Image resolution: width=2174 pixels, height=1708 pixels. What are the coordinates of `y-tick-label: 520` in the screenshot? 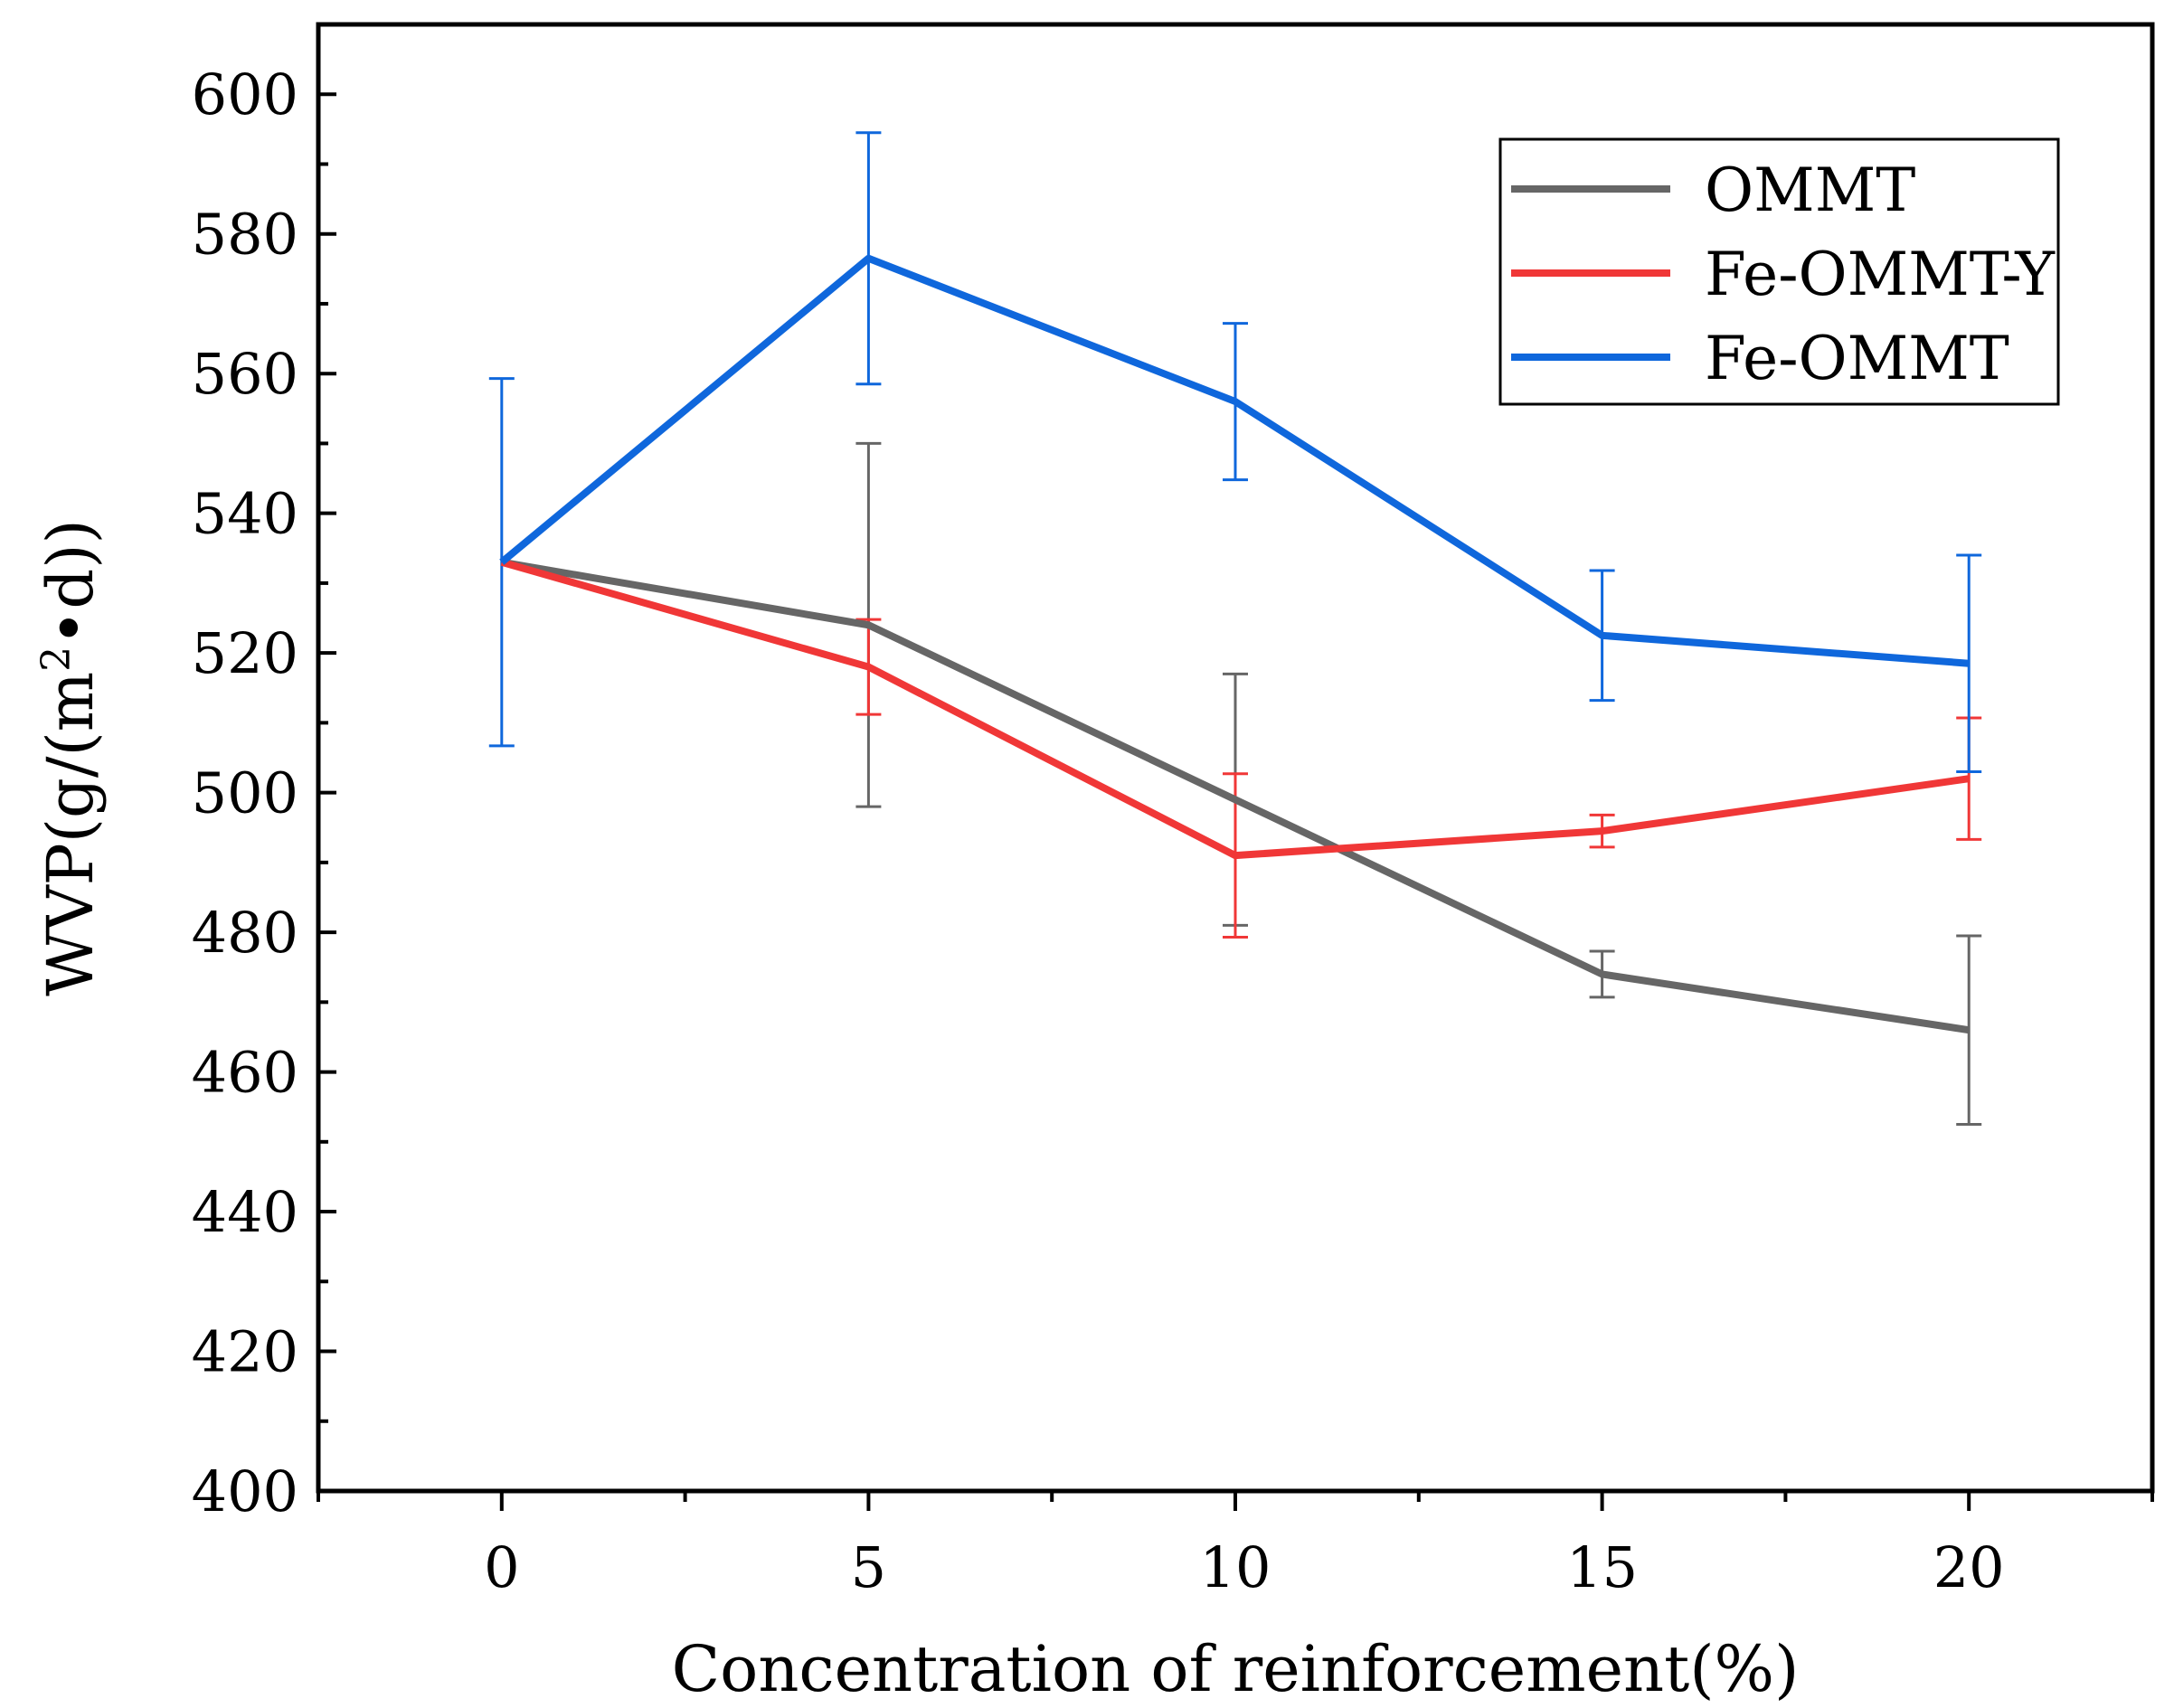 It's located at (245, 653).